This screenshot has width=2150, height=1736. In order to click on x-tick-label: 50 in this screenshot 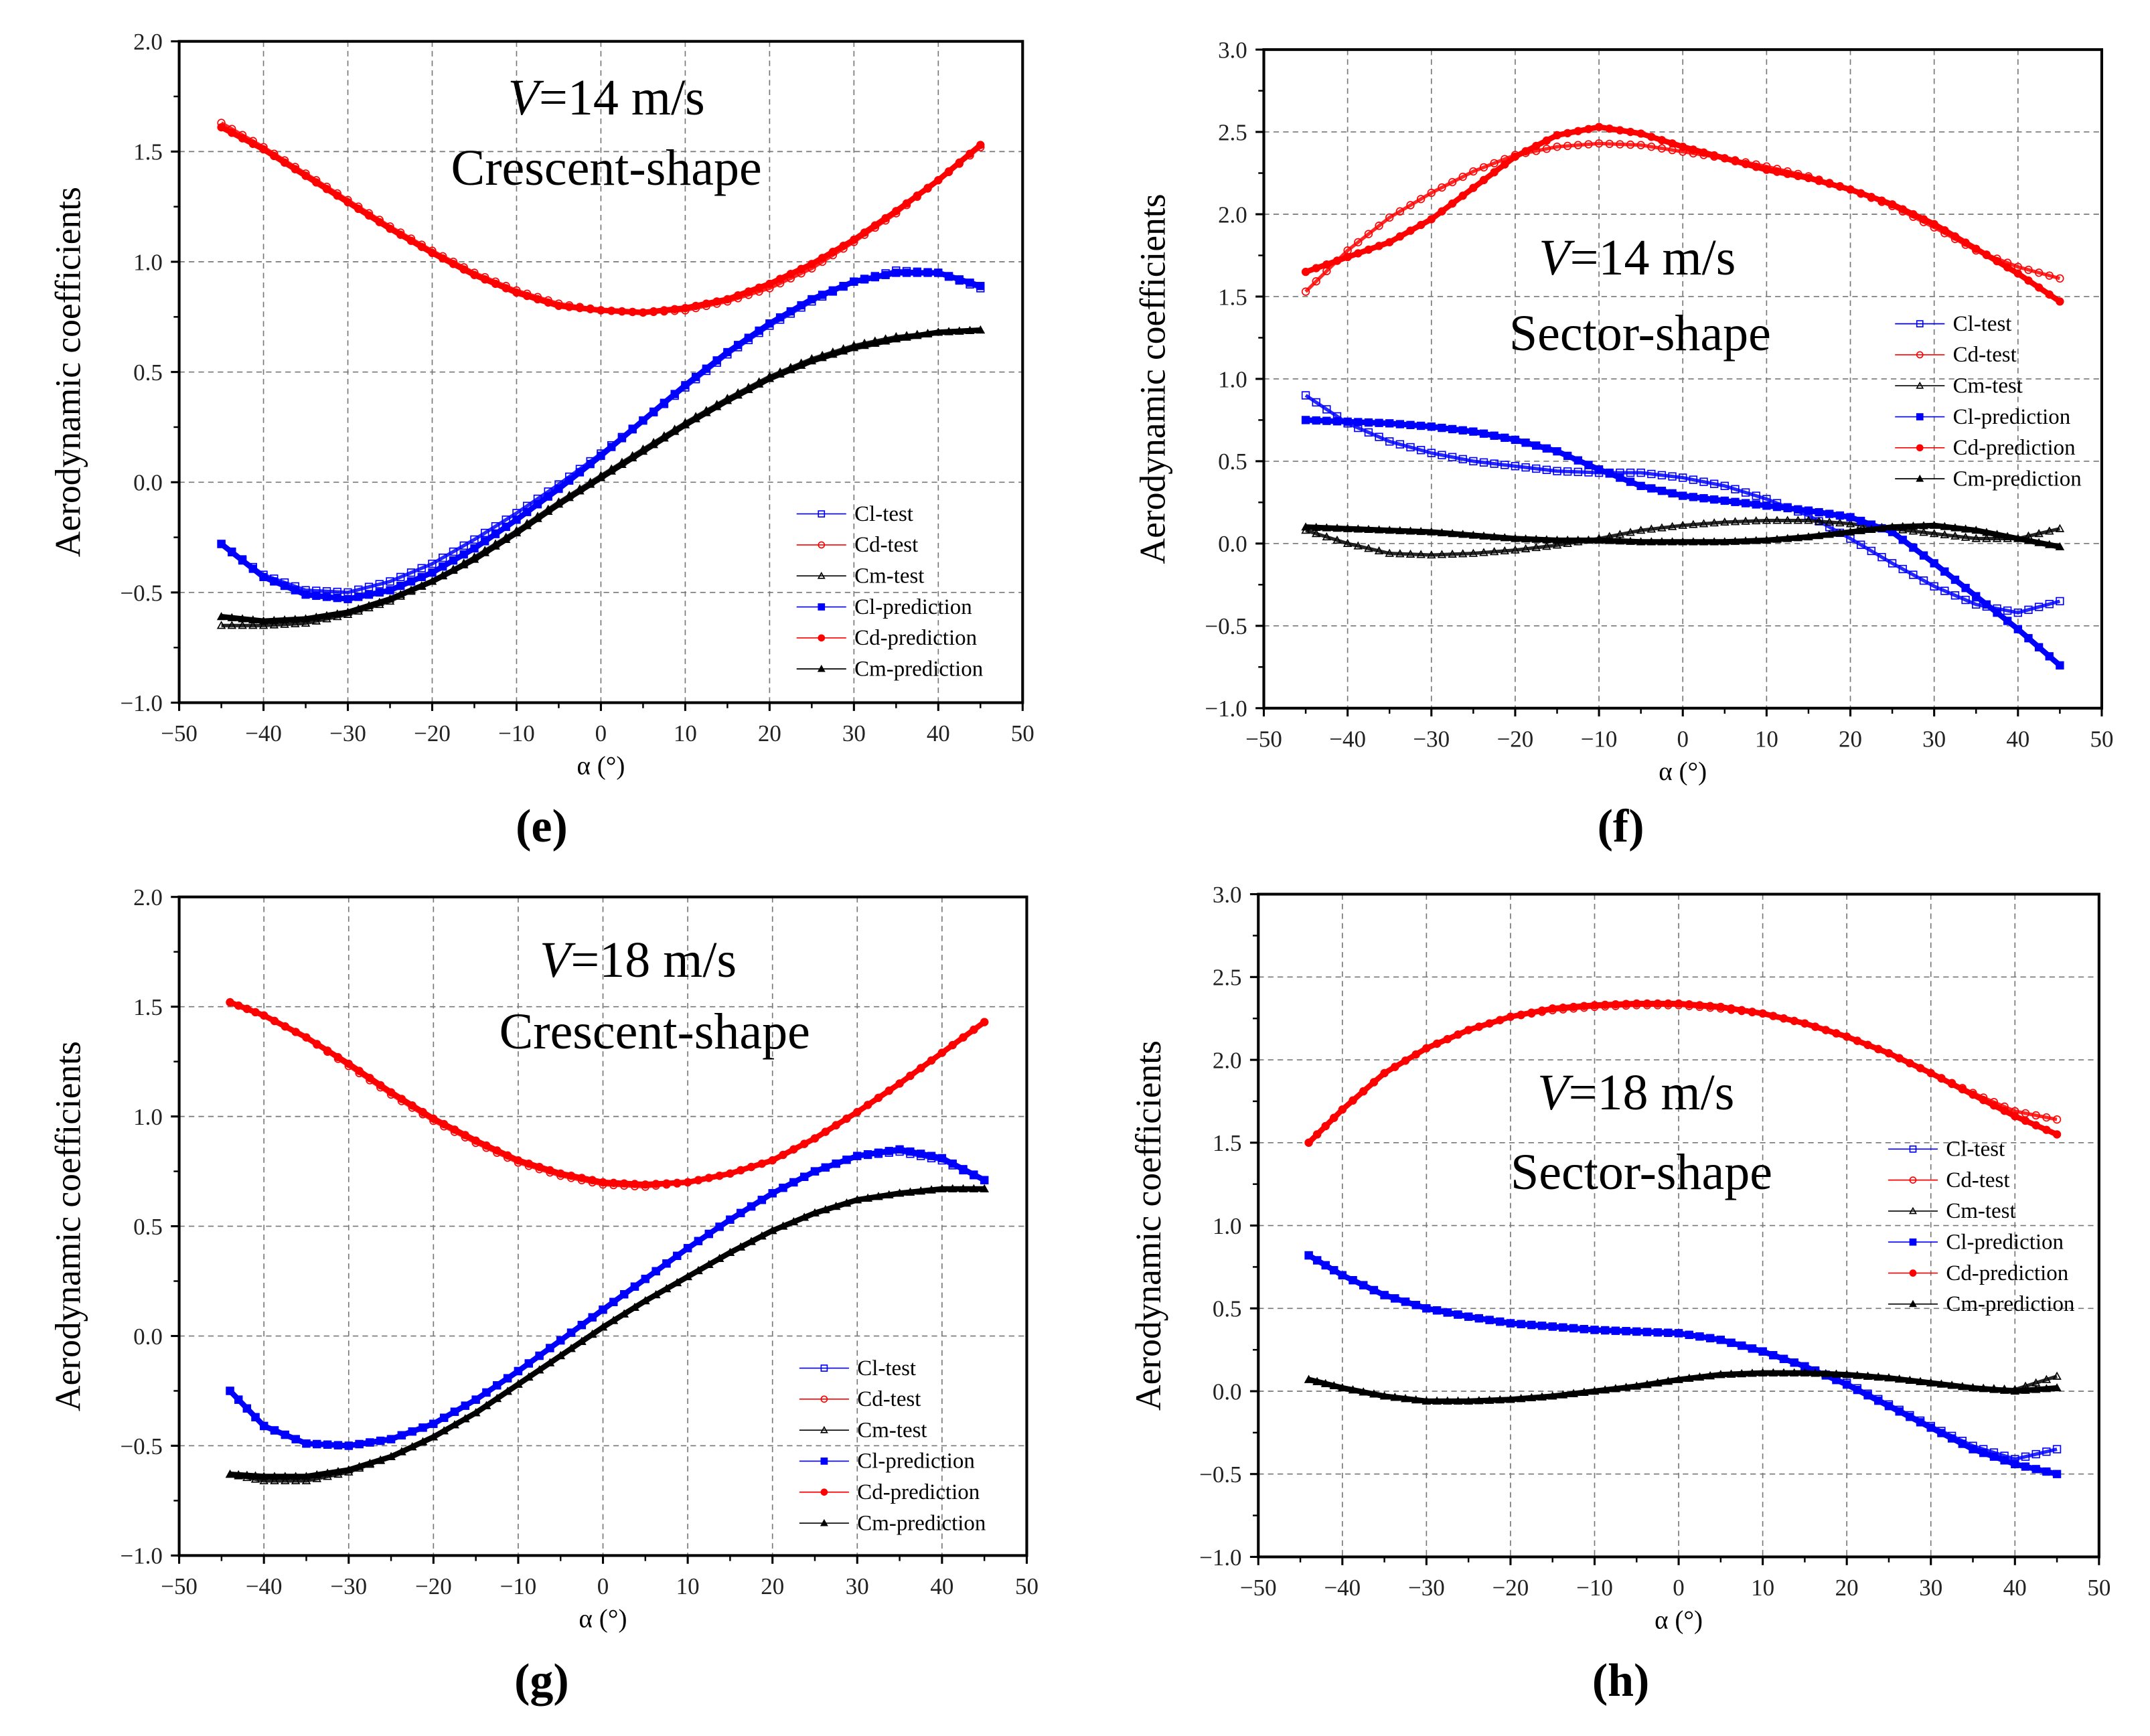, I will do `click(1022, 733)`.